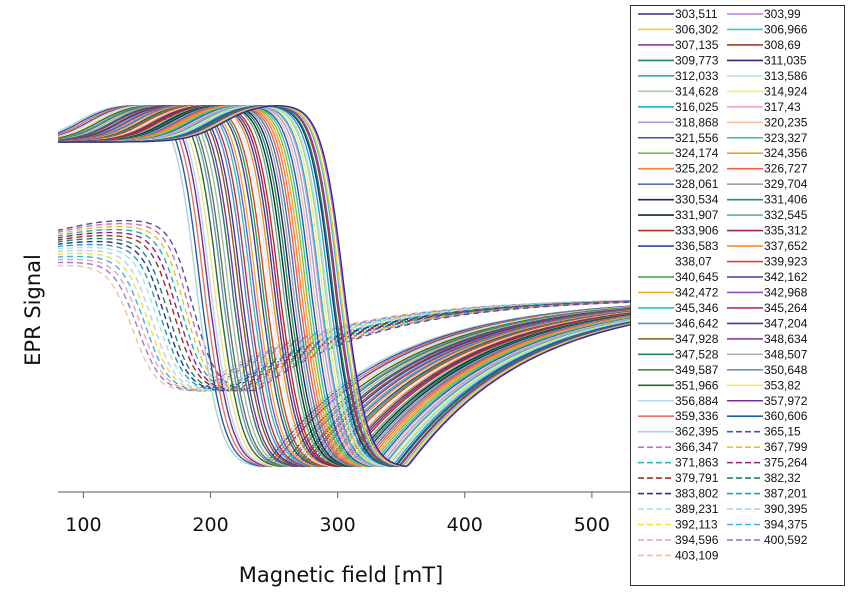  Describe the element at coordinates (697, 169) in the screenshot. I see `legend-label: 325,202` at that location.